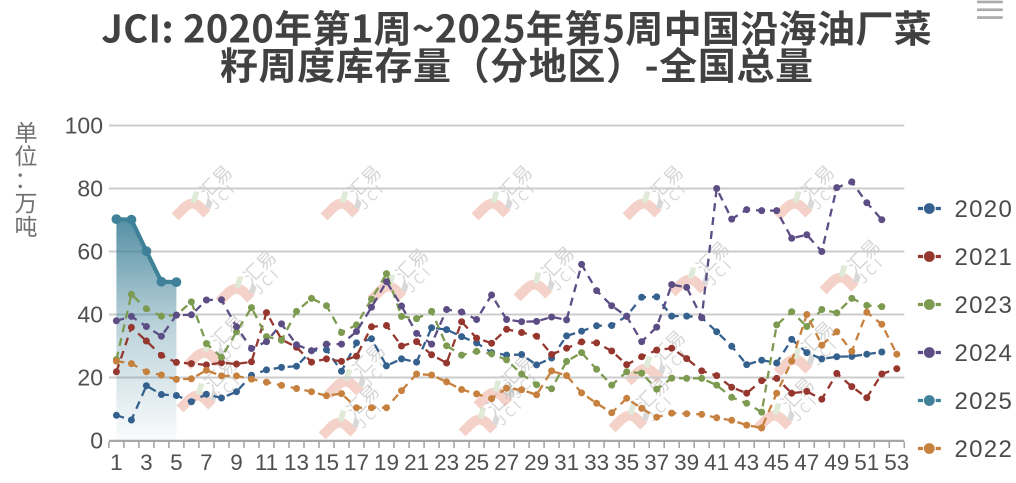  Describe the element at coordinates (296, 462) in the screenshot. I see `svg-text: 13` at that location.